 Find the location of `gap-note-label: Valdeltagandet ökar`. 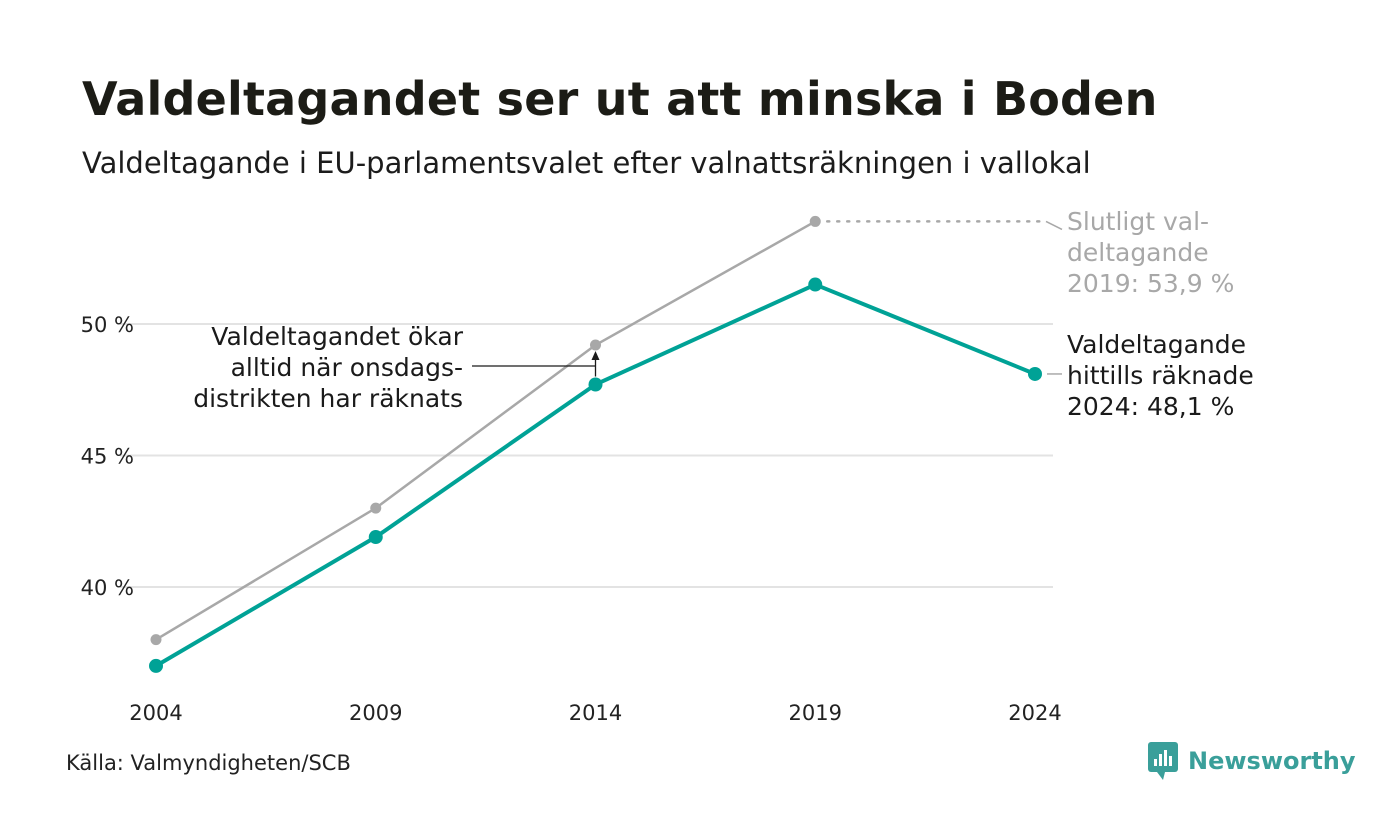

gap-note-label: Valdeltagandet ökar is located at coordinates (337, 336).